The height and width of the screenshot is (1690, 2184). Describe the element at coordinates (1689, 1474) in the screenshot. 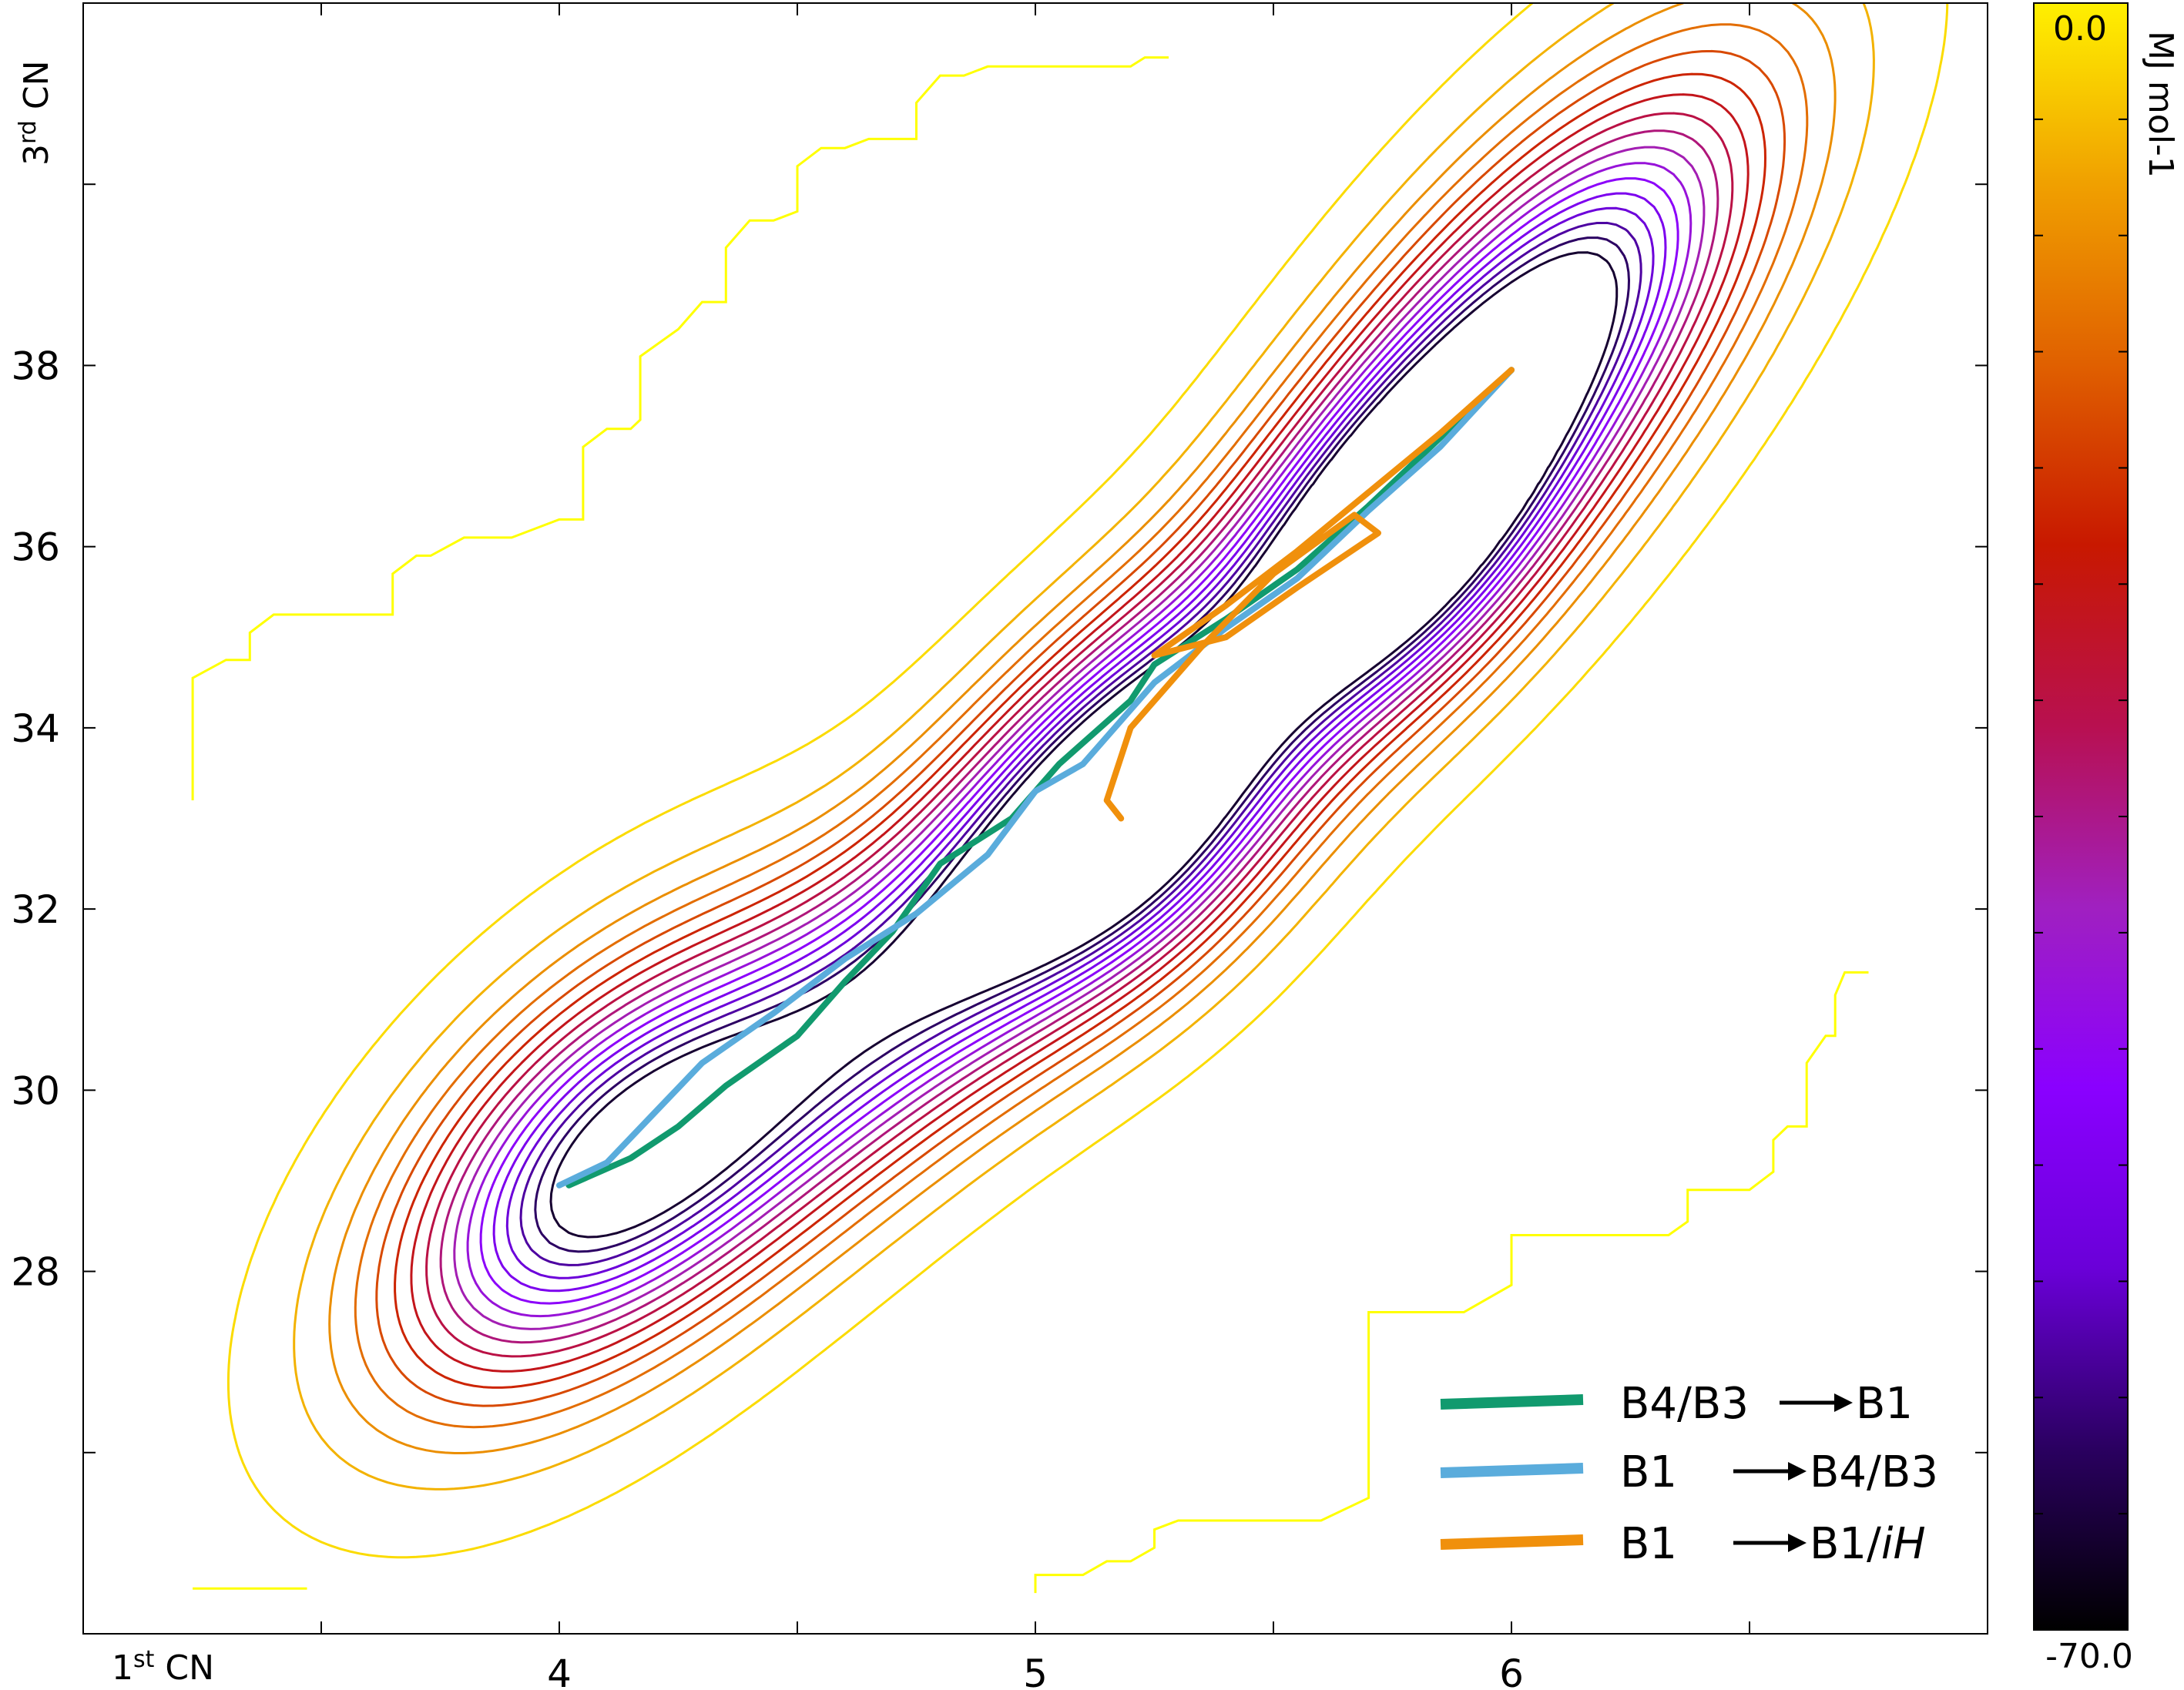

I see `legend: B4/B3 B1 B1 B4/B3 B1 B1/iH` at that location.